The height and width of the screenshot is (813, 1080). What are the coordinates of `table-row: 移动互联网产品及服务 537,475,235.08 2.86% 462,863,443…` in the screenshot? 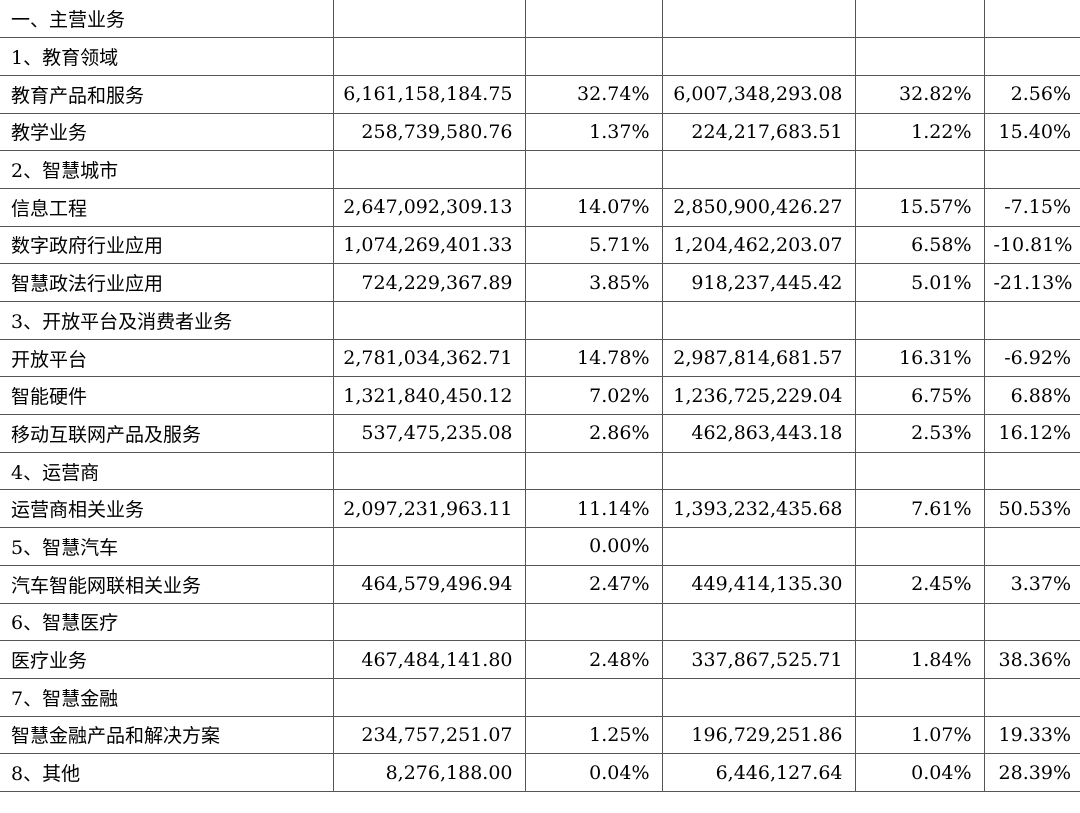 It's located at (540, 433).